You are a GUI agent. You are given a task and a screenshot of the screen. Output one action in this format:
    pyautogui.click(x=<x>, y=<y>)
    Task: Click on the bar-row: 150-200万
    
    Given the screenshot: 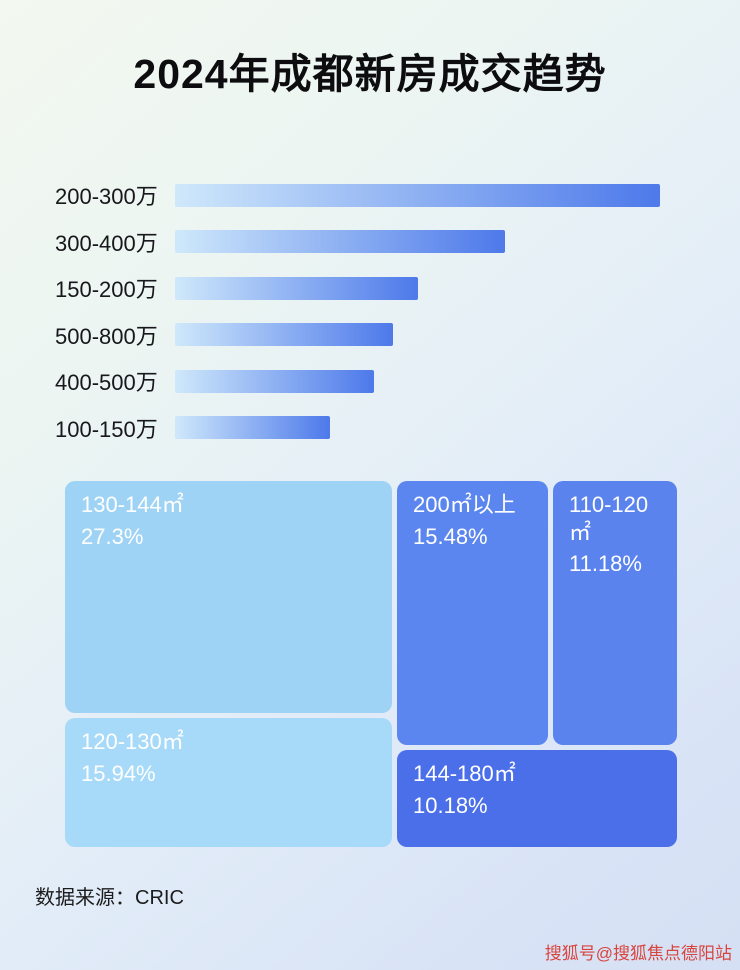 What is the action you would take?
    pyautogui.click(x=357, y=288)
    